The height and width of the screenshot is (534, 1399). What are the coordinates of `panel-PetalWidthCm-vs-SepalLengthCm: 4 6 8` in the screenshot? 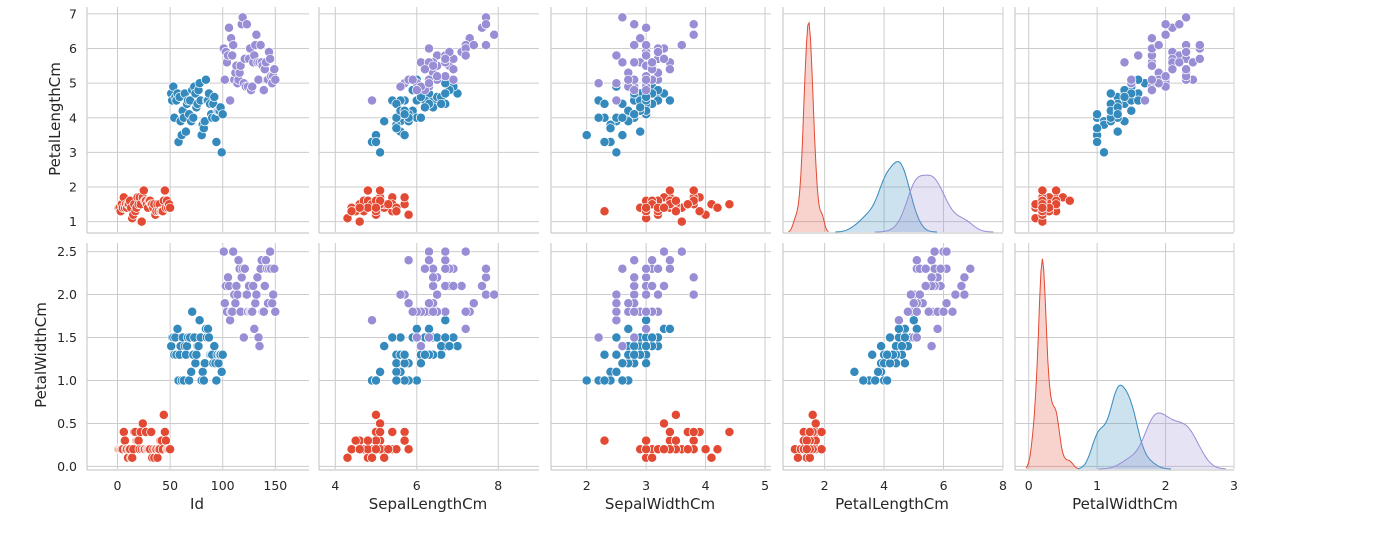 It's located at (428, 368).